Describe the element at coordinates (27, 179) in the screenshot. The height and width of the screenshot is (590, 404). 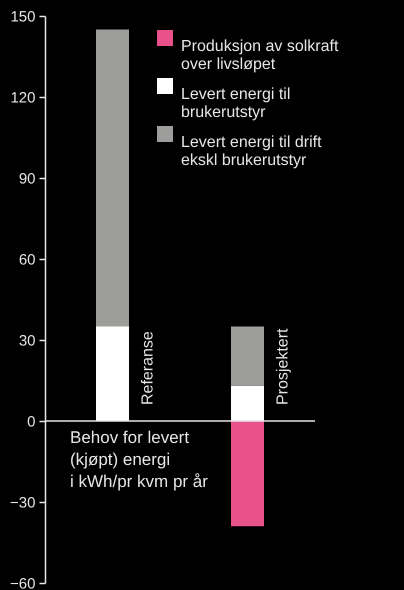
I see `y-tick-label: 90` at that location.